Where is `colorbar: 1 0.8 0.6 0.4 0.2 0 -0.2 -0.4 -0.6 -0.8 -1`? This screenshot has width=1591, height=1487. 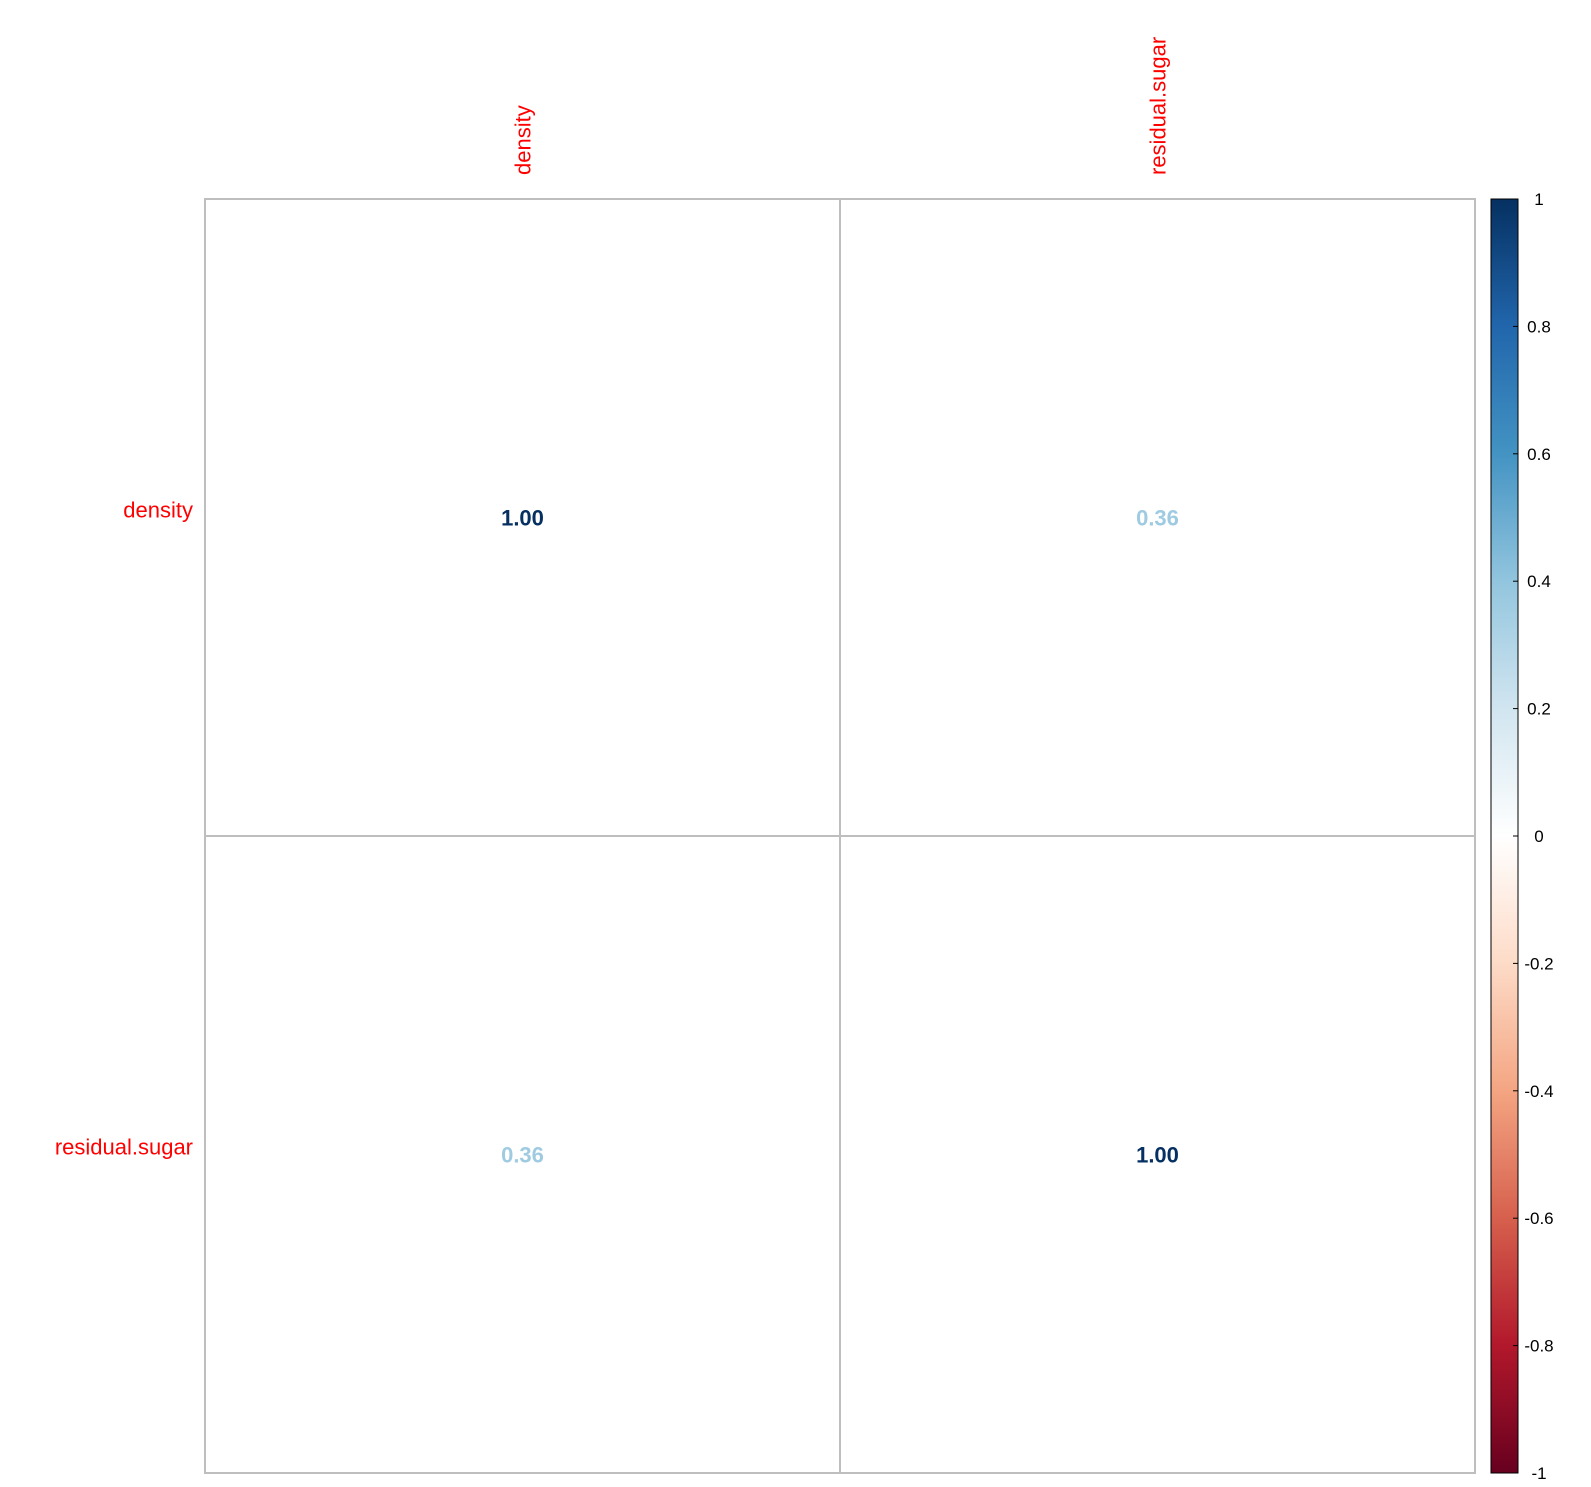
colorbar: 1 0.8 0.6 0.4 0.2 0 -0.2 -0.4 -0.6 -0.8 -1 is located at coordinates (1522, 836).